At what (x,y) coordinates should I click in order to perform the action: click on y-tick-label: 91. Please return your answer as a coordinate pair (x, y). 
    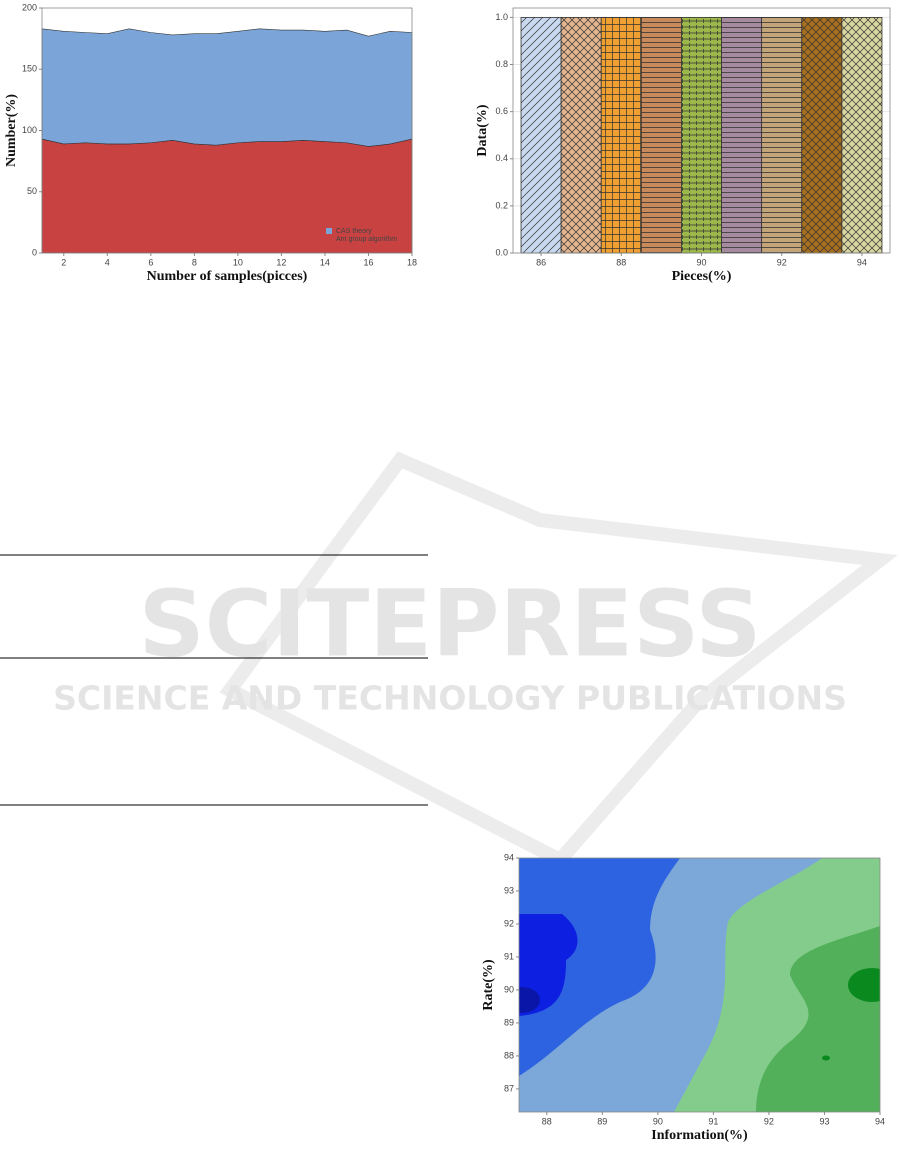
    Looking at the image, I should click on (509, 956).